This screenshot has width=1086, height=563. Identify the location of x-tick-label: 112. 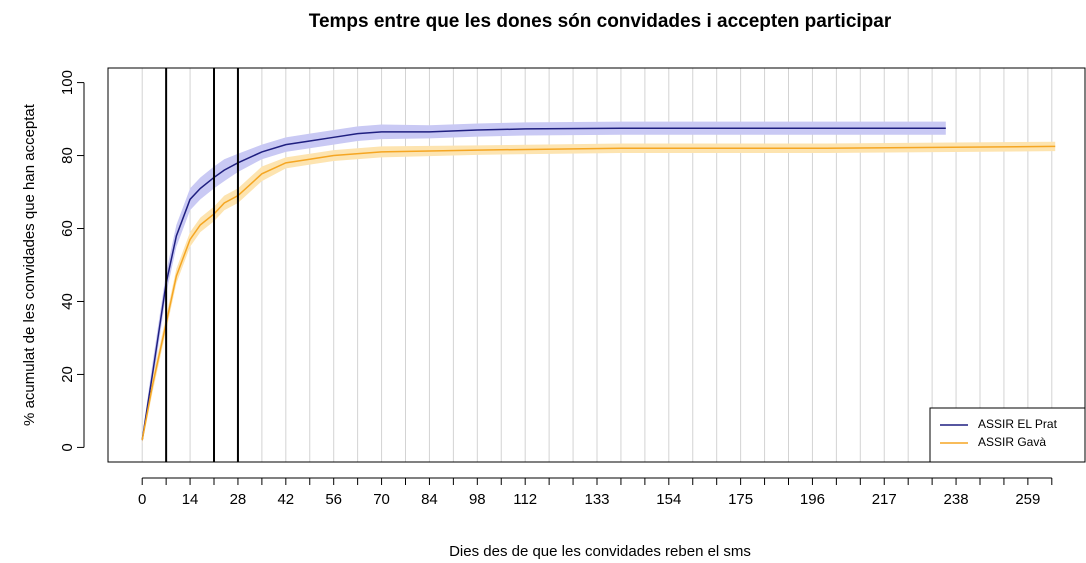
(525, 499).